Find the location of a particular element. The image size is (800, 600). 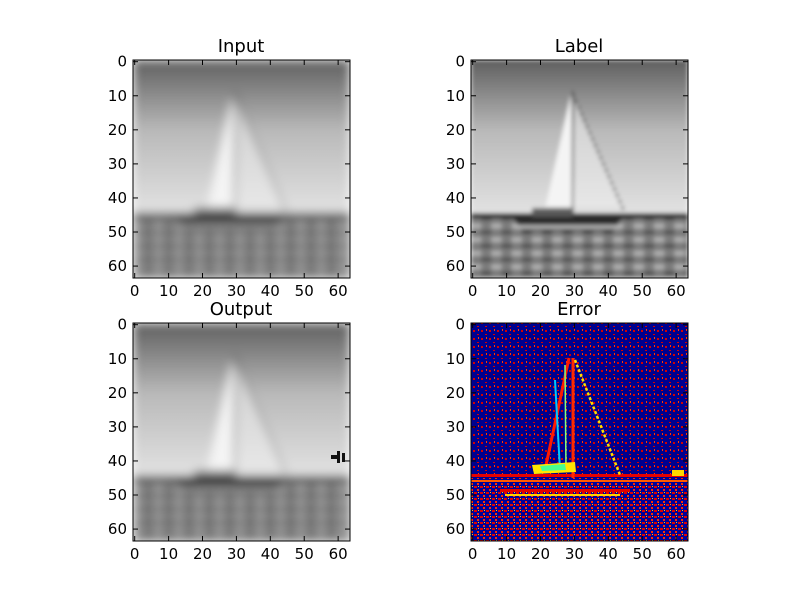

error-image is located at coordinates (579, 432).